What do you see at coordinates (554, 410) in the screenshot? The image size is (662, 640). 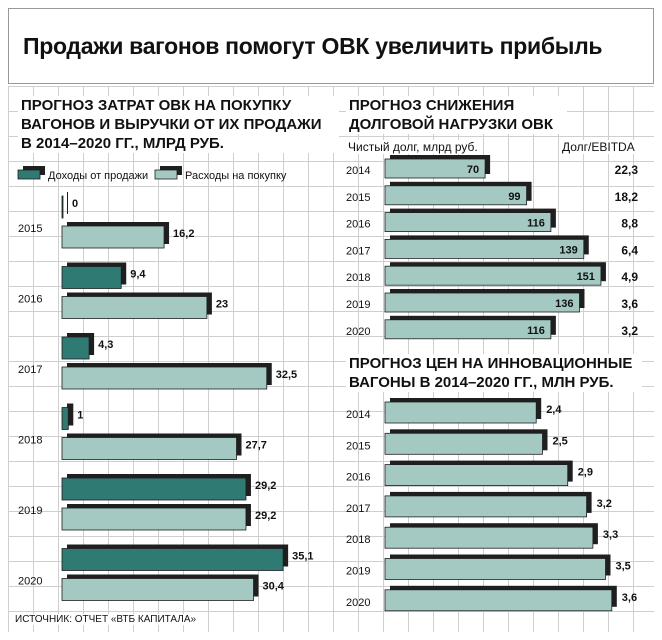 I see `chart3-value: 2,4` at bounding box center [554, 410].